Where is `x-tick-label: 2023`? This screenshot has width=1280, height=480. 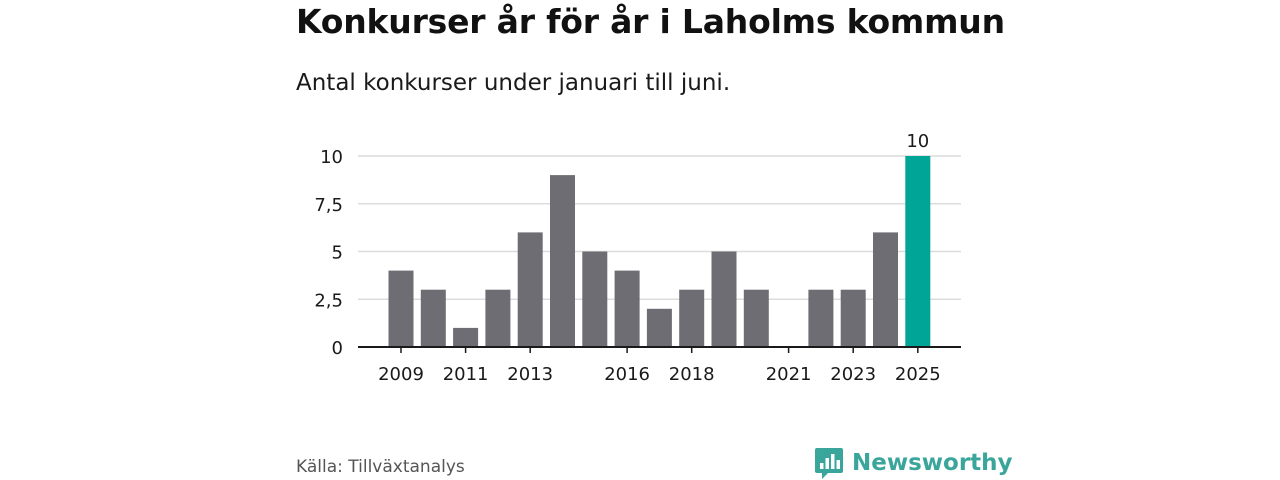
x-tick-label: 2023 is located at coordinates (853, 374).